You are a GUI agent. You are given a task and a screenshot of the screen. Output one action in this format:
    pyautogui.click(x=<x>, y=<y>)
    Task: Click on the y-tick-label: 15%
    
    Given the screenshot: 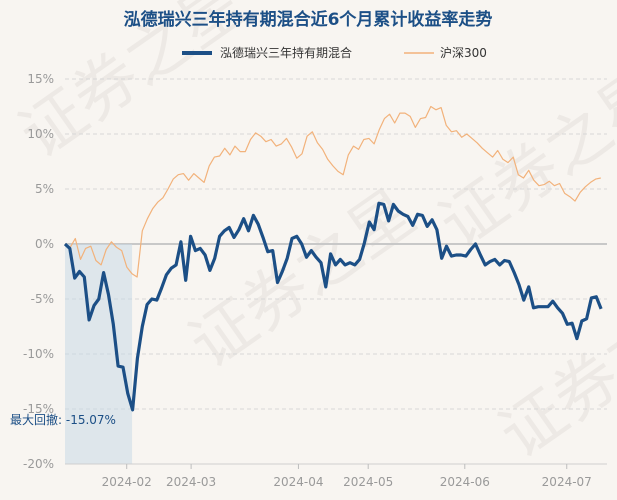 What is the action you would take?
    pyautogui.click(x=40, y=79)
    